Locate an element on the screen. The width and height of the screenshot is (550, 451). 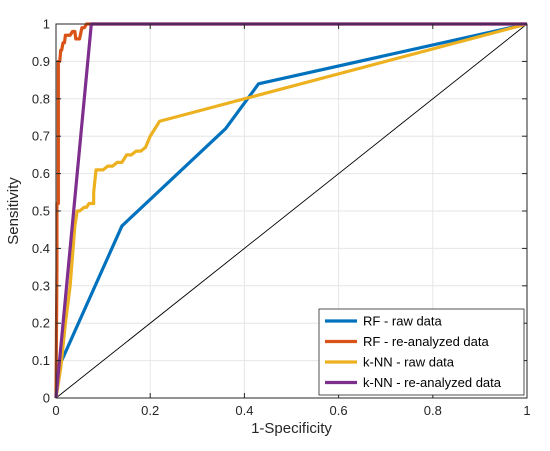
y-tick-label: 0.9 is located at coordinates (41, 61).